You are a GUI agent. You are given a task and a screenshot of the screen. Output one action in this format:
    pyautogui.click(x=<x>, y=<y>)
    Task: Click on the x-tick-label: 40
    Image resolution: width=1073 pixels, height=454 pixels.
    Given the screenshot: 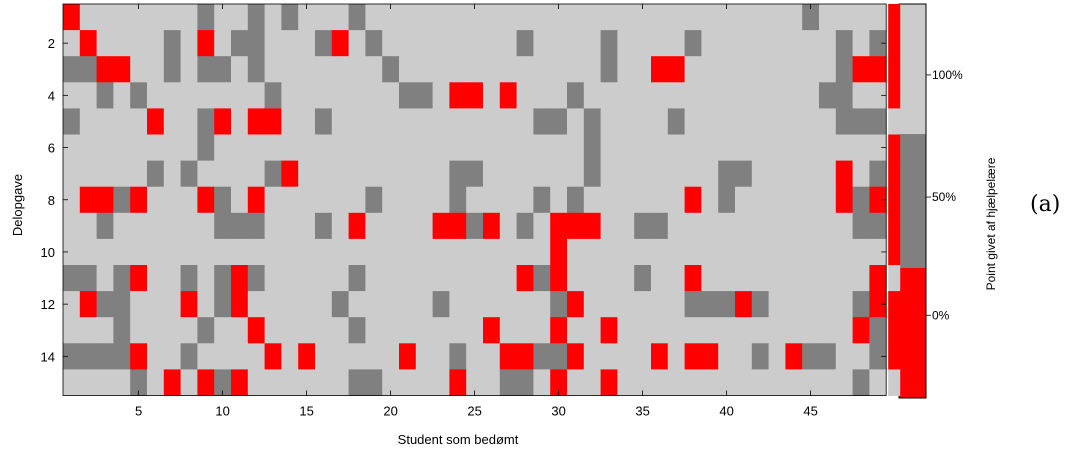 What is the action you would take?
    pyautogui.click(x=726, y=411)
    